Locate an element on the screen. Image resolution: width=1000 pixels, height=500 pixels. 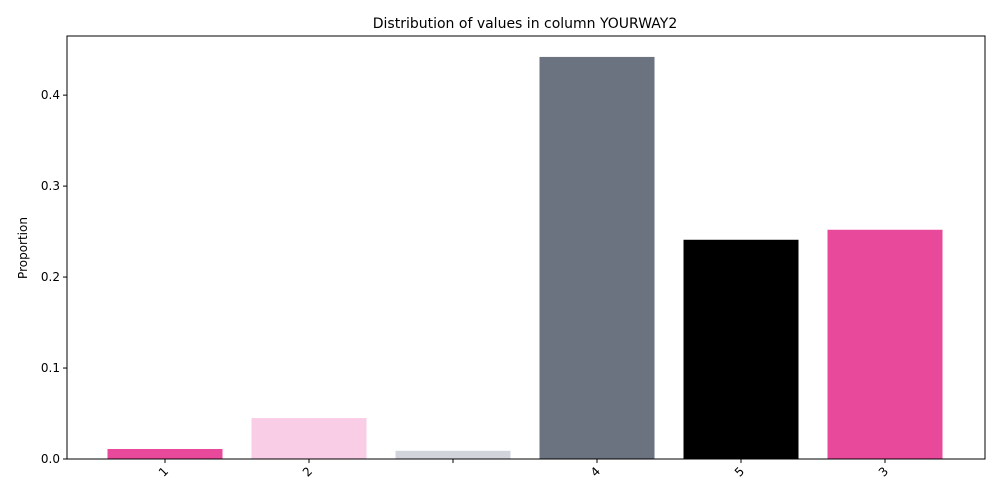
x-tick-label: 4 is located at coordinates (595, 471).